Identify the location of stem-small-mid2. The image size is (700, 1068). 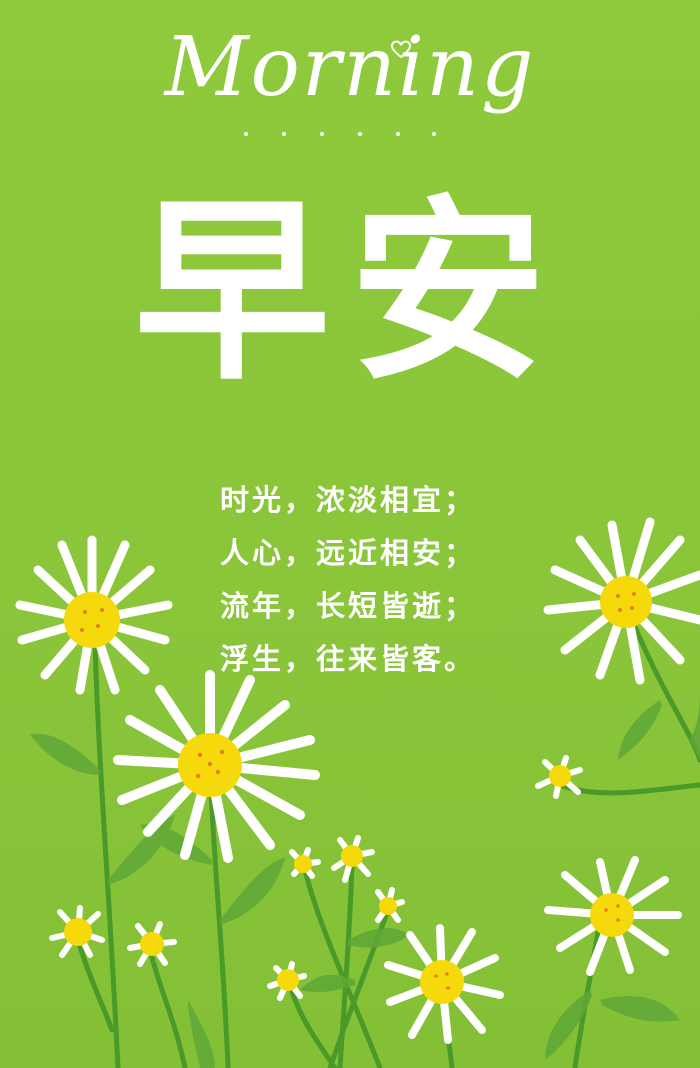
(342, 967).